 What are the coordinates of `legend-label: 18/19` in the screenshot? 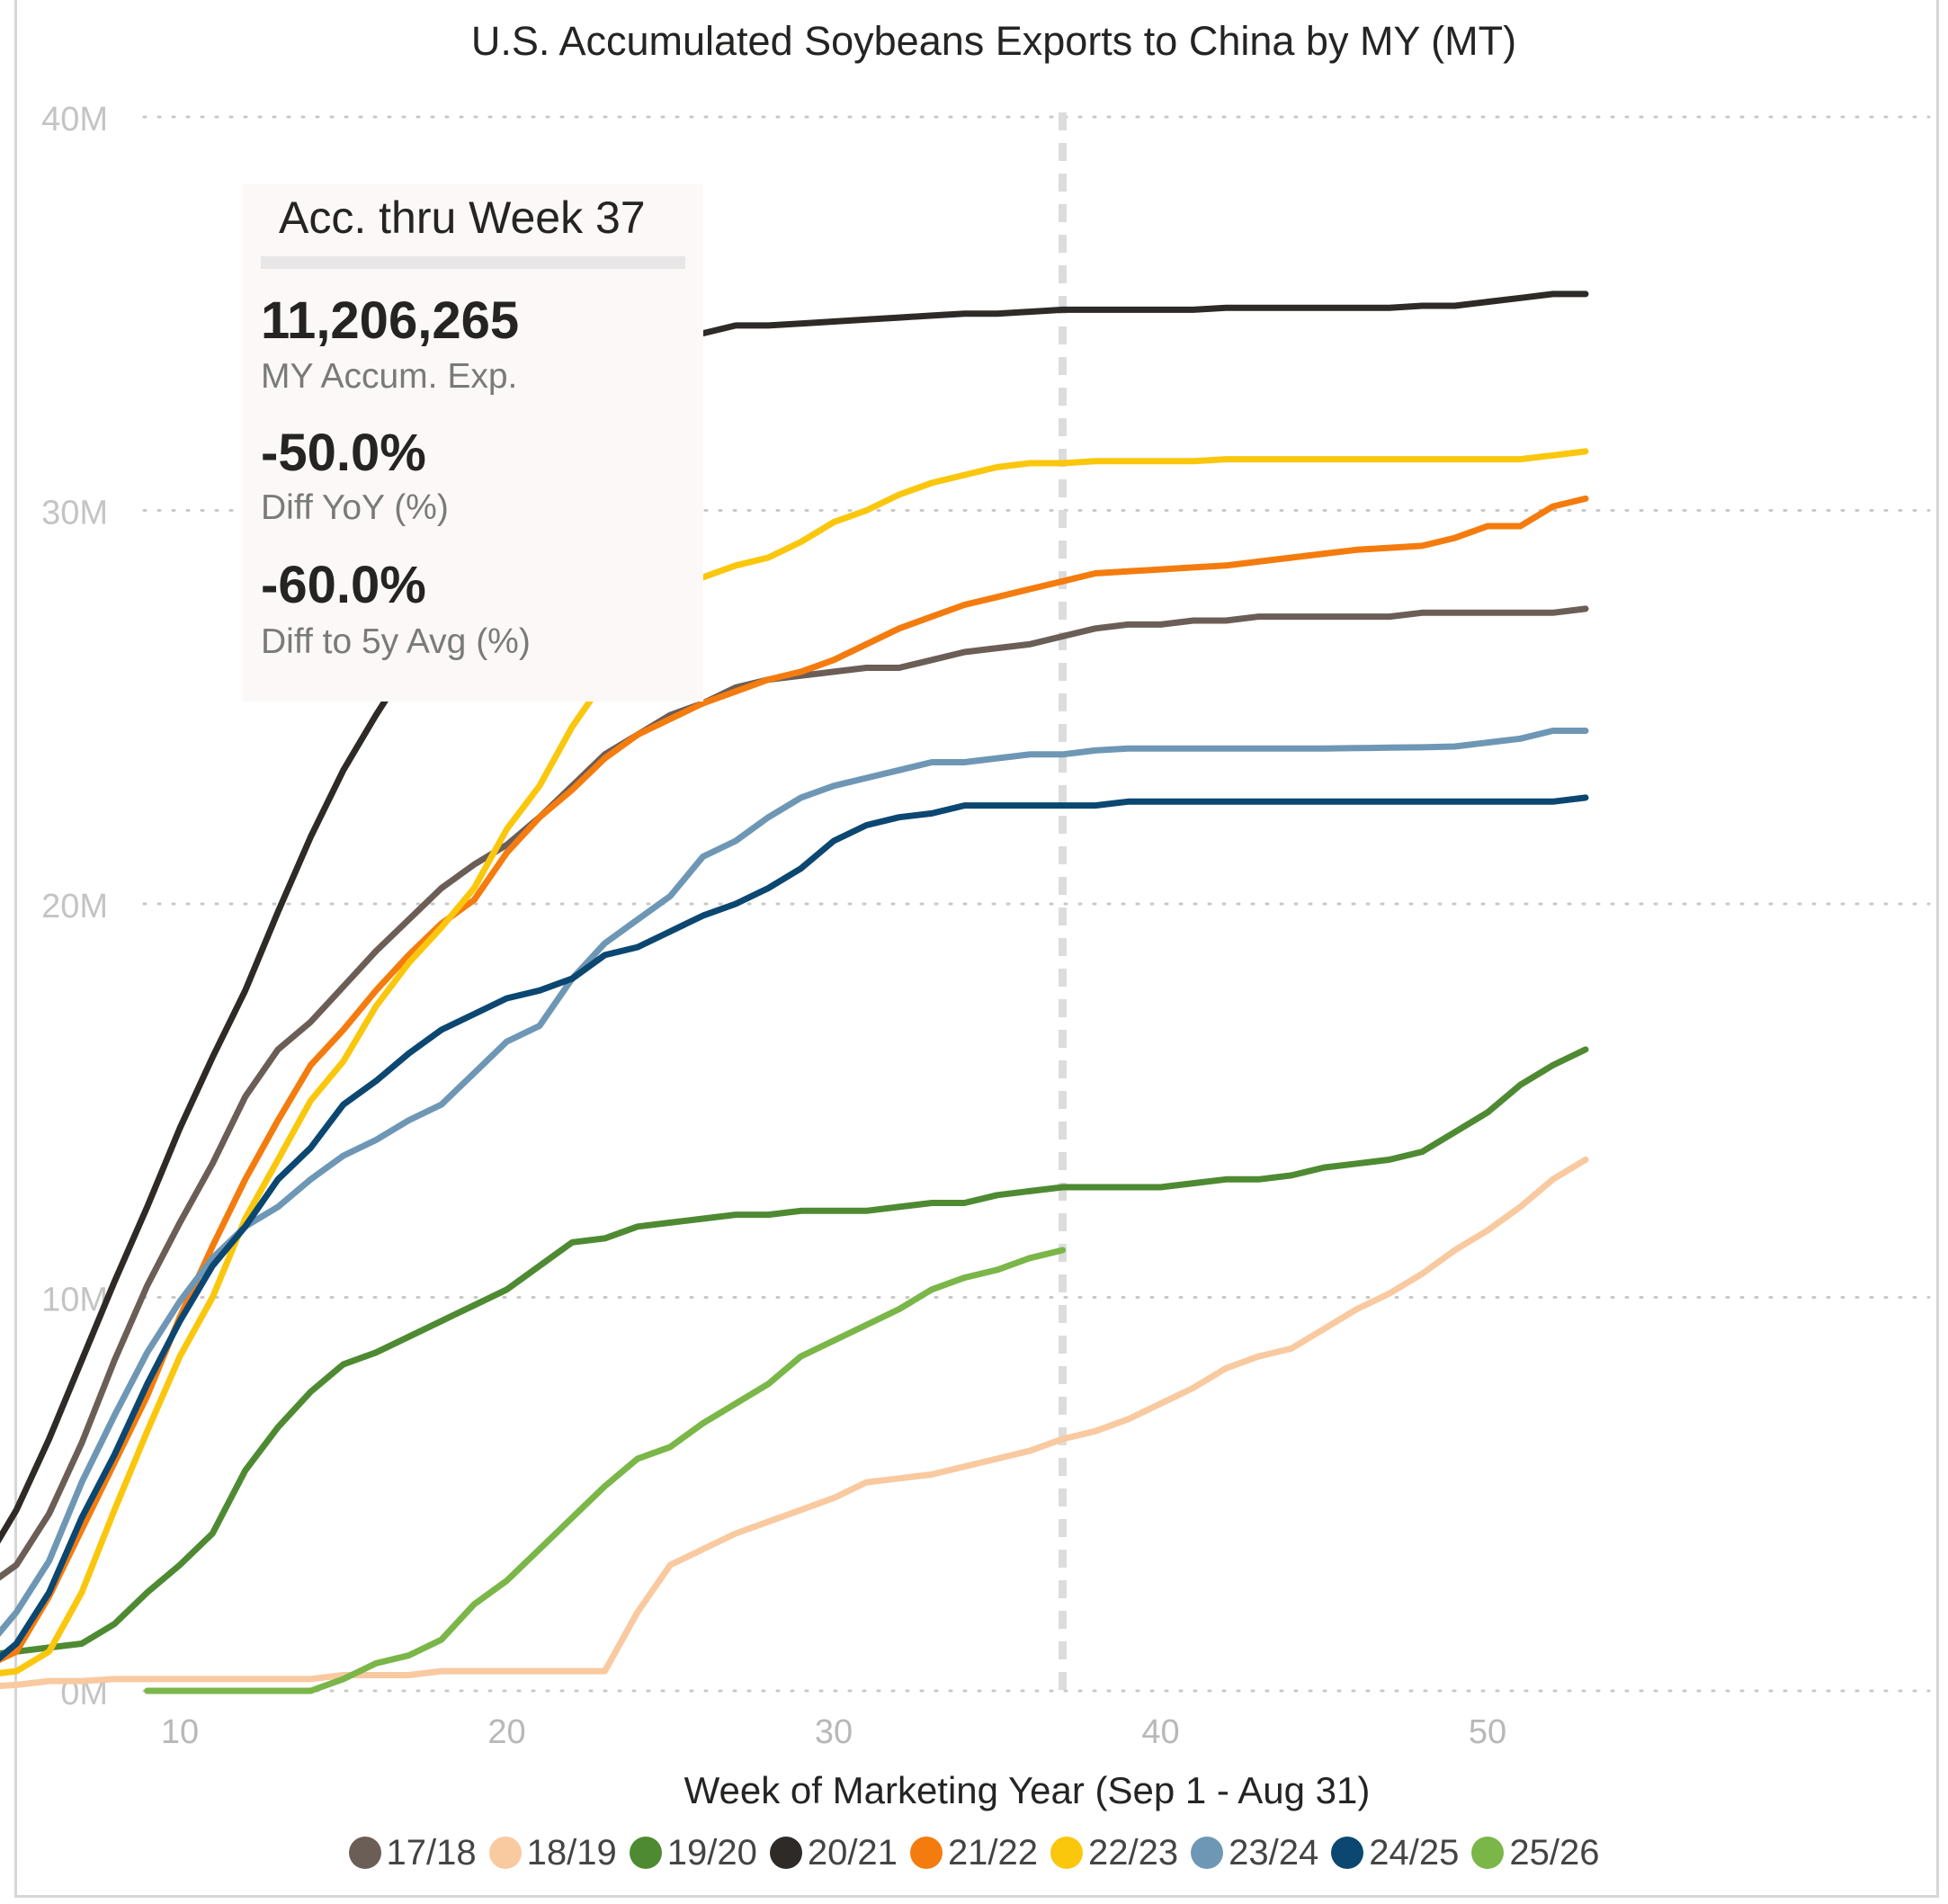 It's located at (572, 1852).